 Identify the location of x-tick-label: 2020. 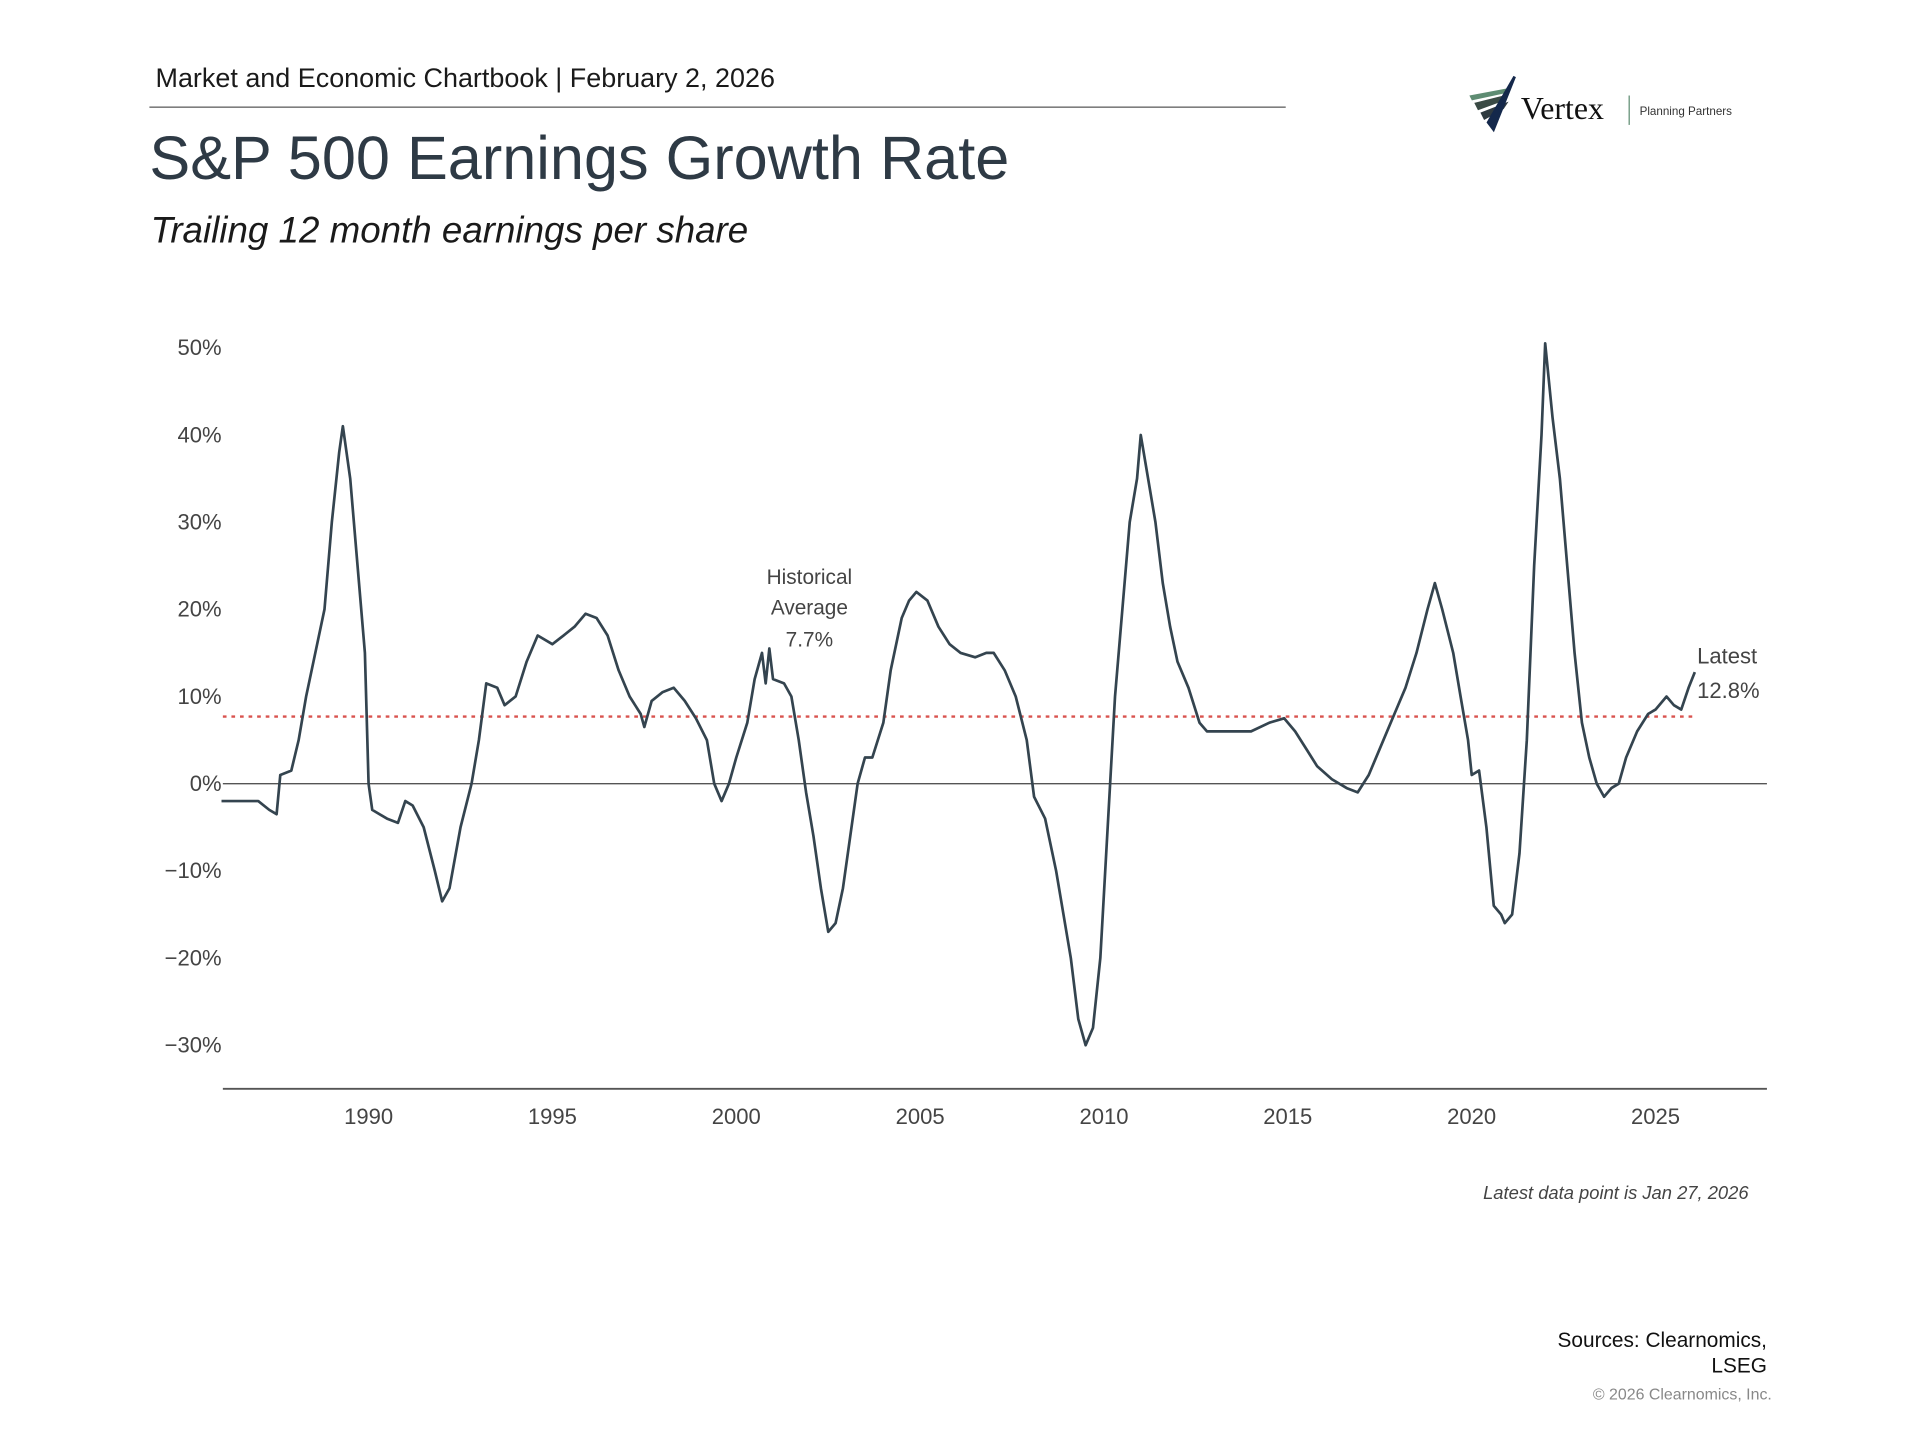
(1471, 1116).